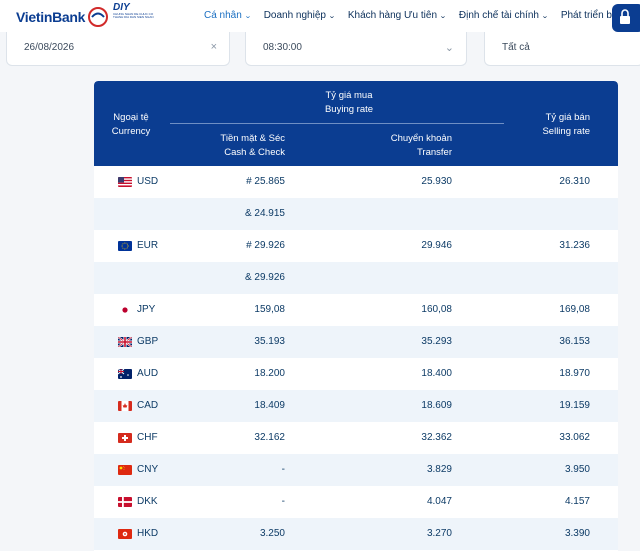 Image resolution: width=640 pixels, height=551 pixels. Describe the element at coordinates (577, 501) in the screenshot. I see `selling-rate: 4.157` at that location.